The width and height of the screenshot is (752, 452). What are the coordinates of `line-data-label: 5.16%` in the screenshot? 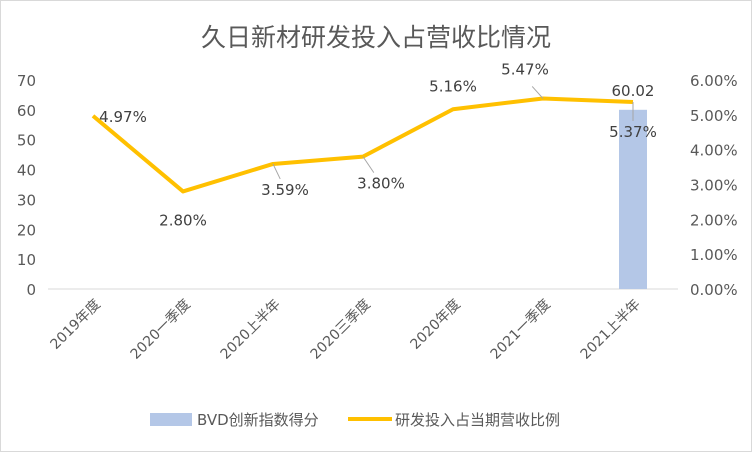 It's located at (453, 86).